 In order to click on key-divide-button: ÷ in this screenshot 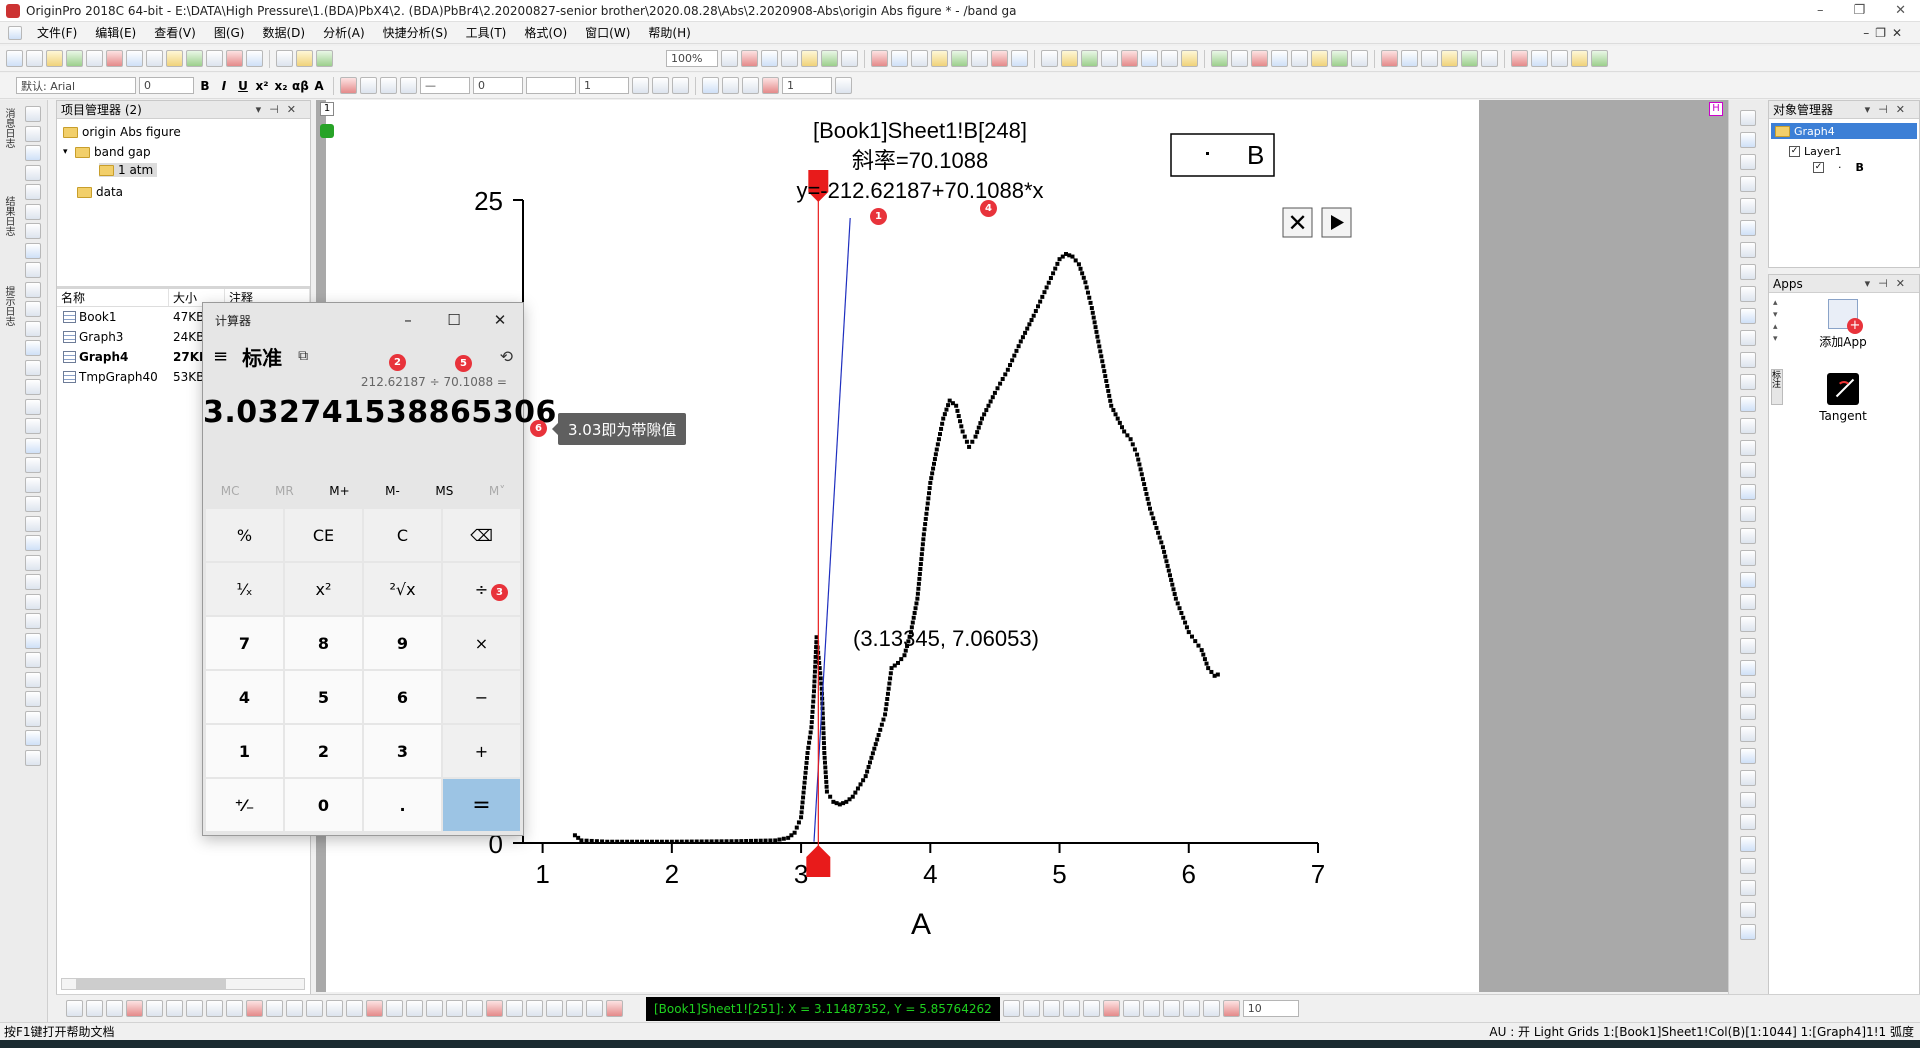, I will do `click(481, 589)`.